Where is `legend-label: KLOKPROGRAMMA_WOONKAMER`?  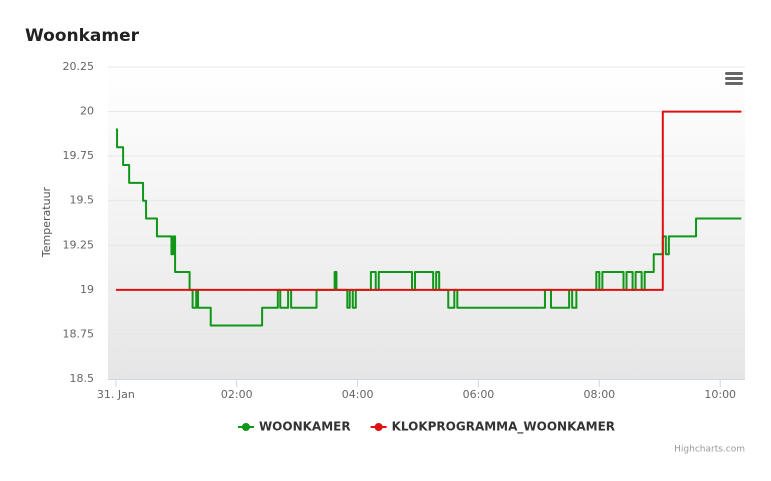 legend-label: KLOKPROGRAMMA_WOONKAMER is located at coordinates (503, 427).